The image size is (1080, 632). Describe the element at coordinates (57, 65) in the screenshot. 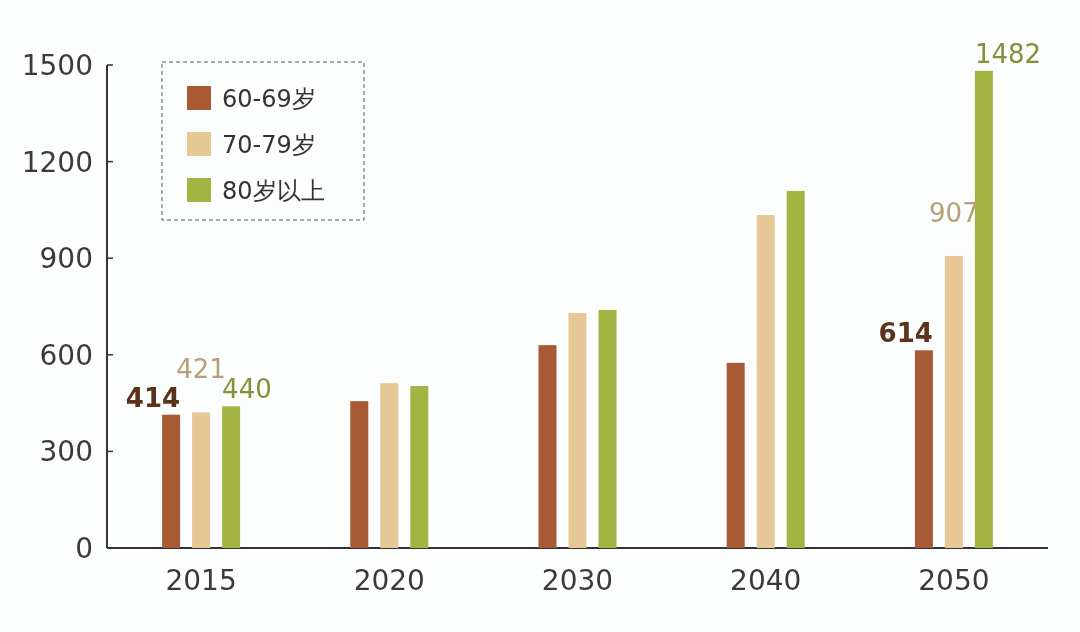

I see `y-tick-label: 1500` at that location.